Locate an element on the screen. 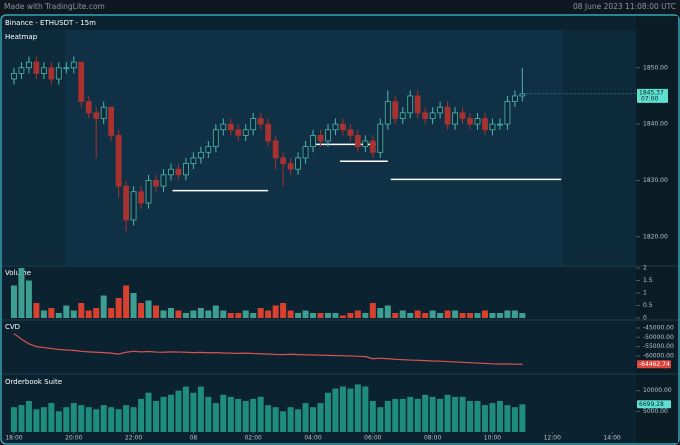 The height and width of the screenshot is (445, 680). axis-area is located at coordinates (657, 229).